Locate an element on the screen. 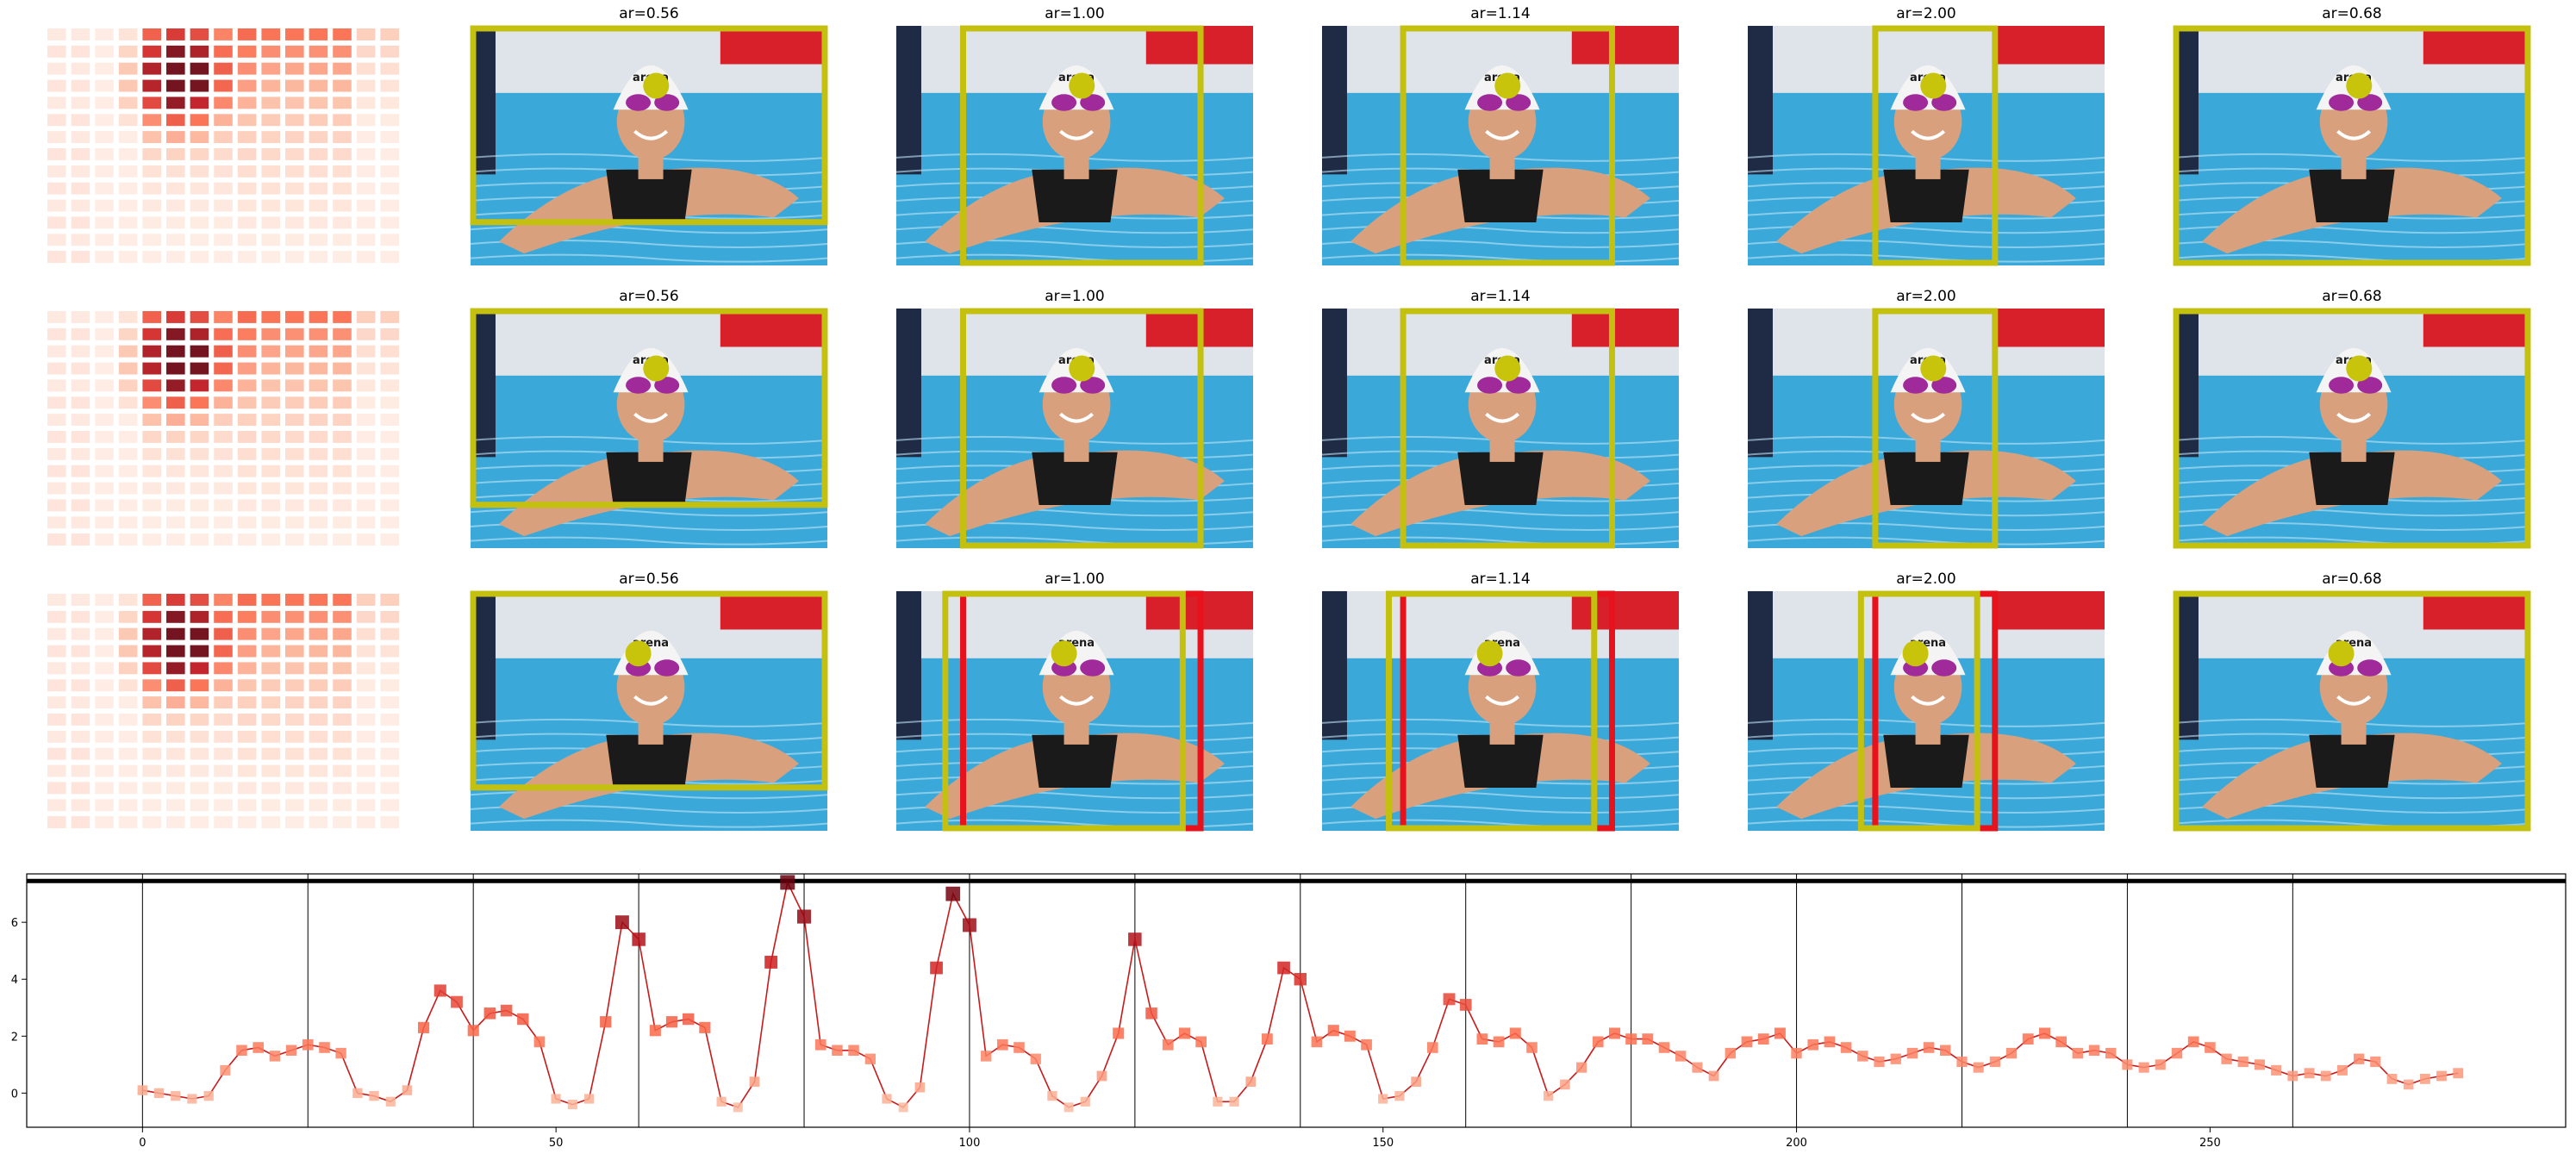 The height and width of the screenshot is (1160, 2576). heatmap is located at coordinates (223, 711).